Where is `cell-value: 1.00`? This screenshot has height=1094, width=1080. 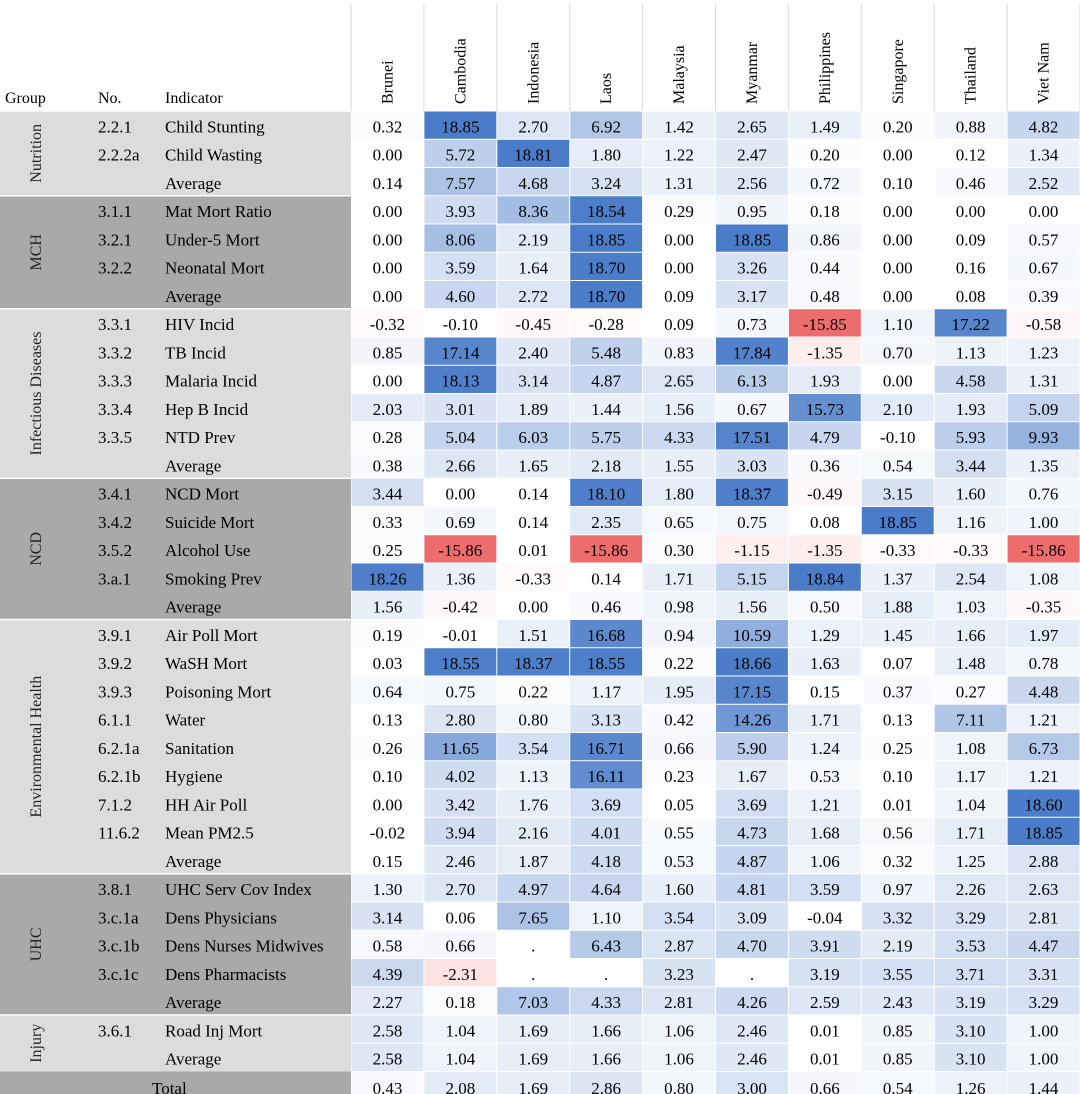 cell-value: 1.00 is located at coordinates (1044, 1030).